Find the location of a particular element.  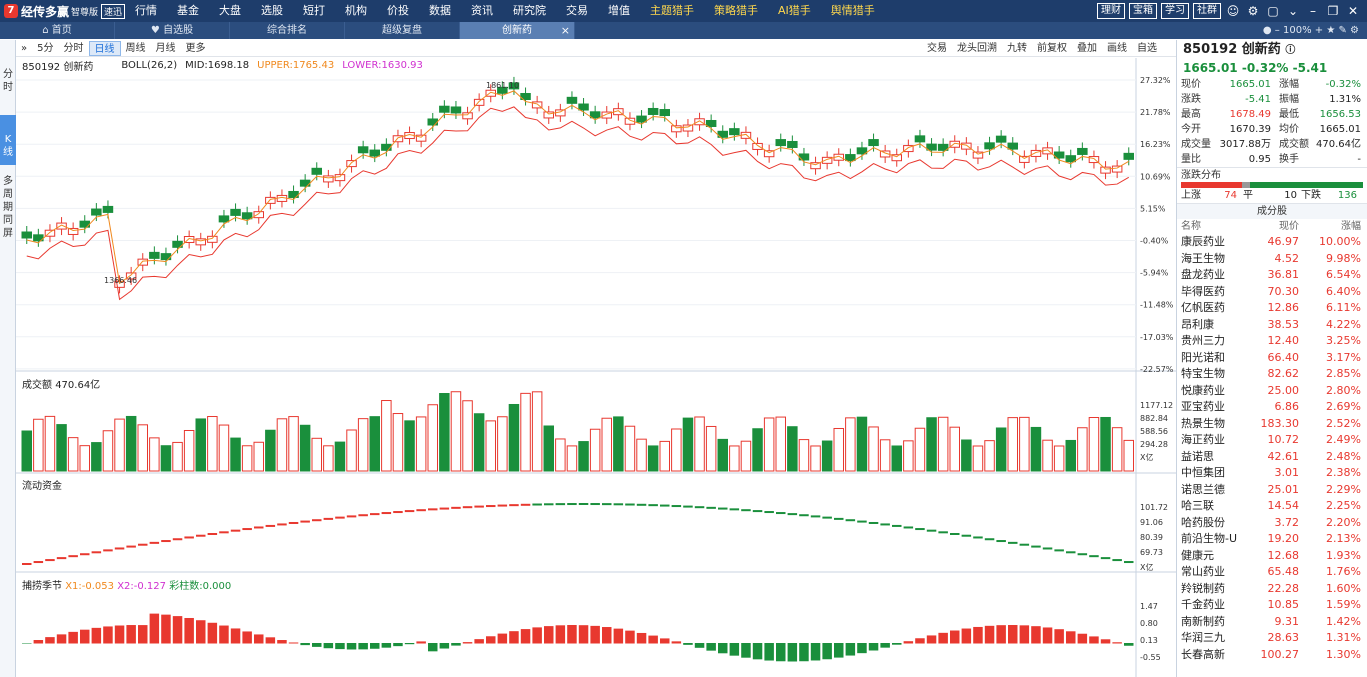

tab-watchlist: ♥ 自选股 is located at coordinates (172, 30).